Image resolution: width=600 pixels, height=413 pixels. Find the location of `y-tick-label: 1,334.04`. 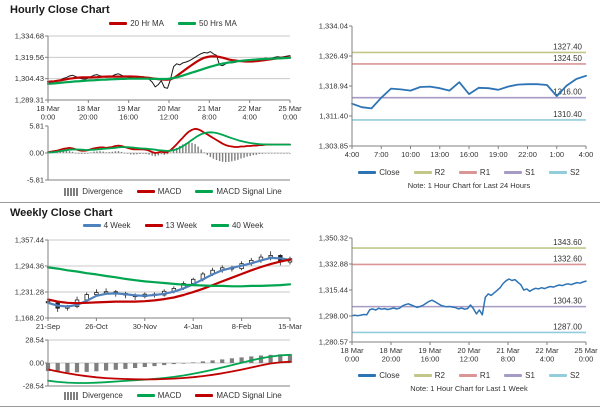

y-tick-label: 1,334.04 is located at coordinates (333, 26).